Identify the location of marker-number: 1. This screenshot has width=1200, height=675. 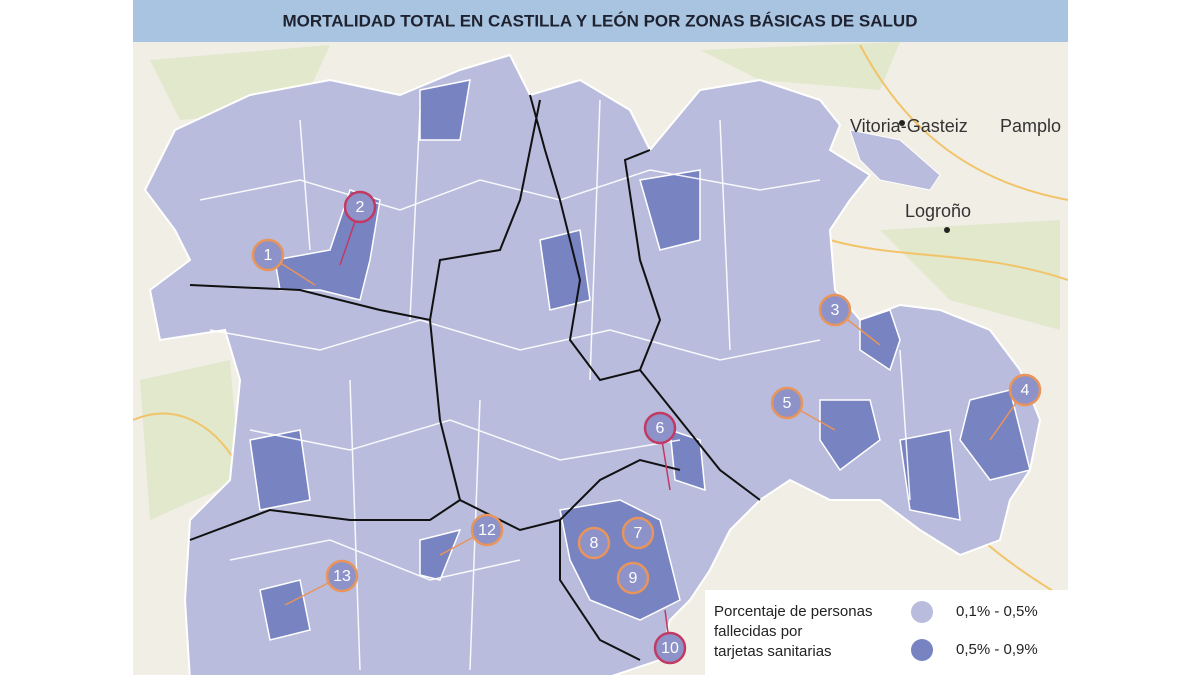
(268, 255).